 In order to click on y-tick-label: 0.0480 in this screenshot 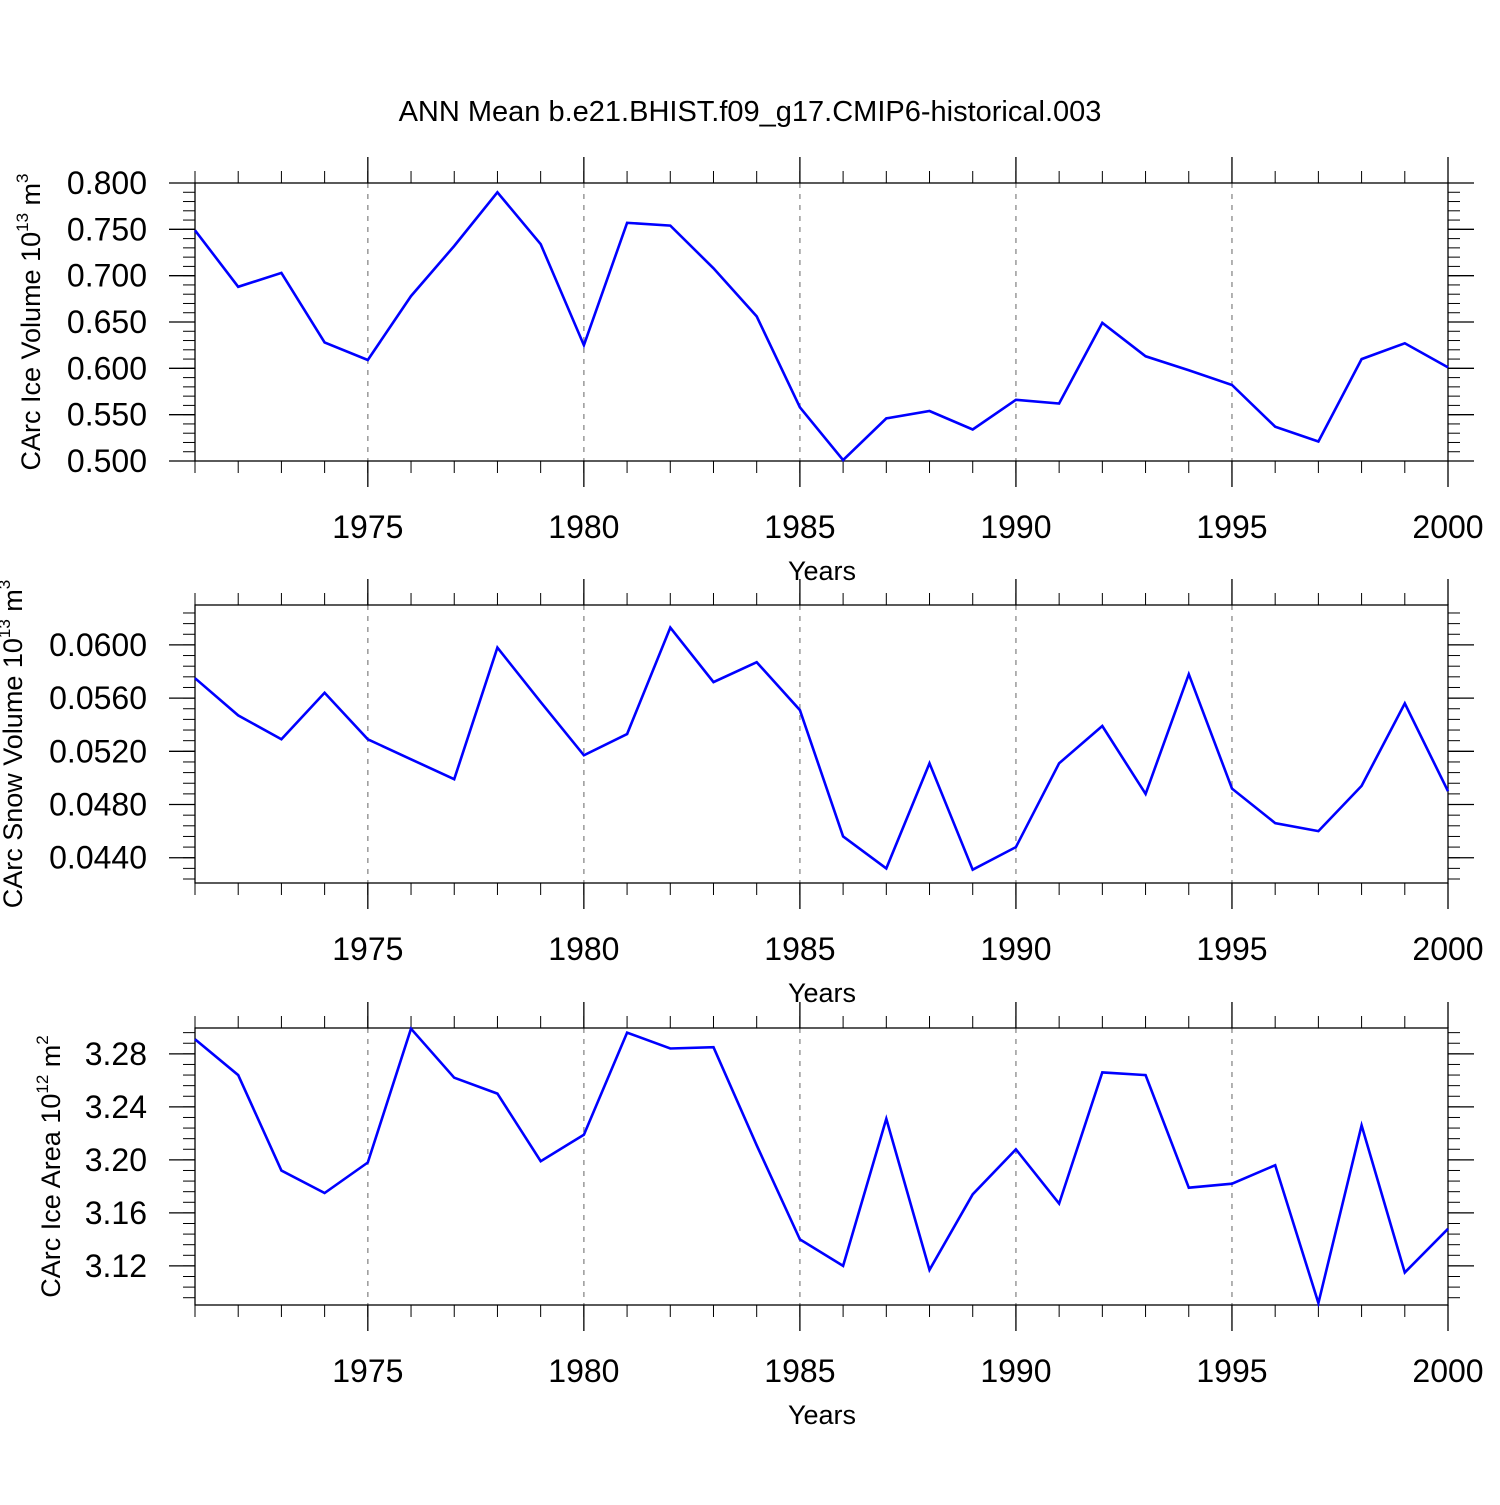, I will do `click(98, 805)`.